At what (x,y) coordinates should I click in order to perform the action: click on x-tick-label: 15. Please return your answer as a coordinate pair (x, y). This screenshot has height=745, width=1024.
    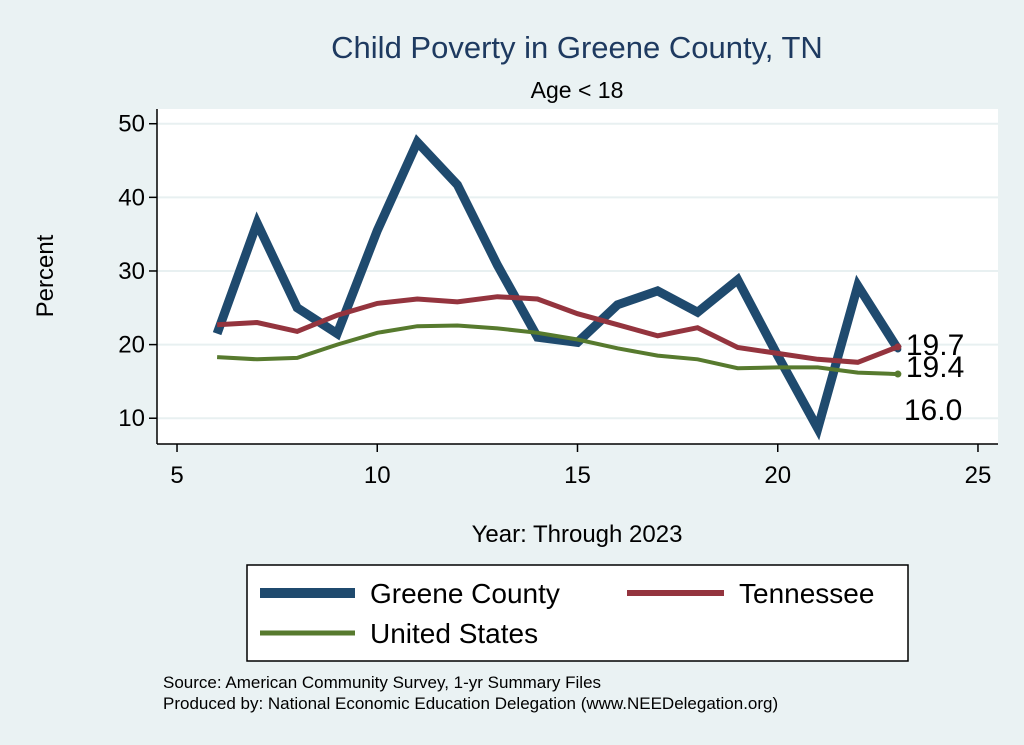
    Looking at the image, I should click on (577, 475).